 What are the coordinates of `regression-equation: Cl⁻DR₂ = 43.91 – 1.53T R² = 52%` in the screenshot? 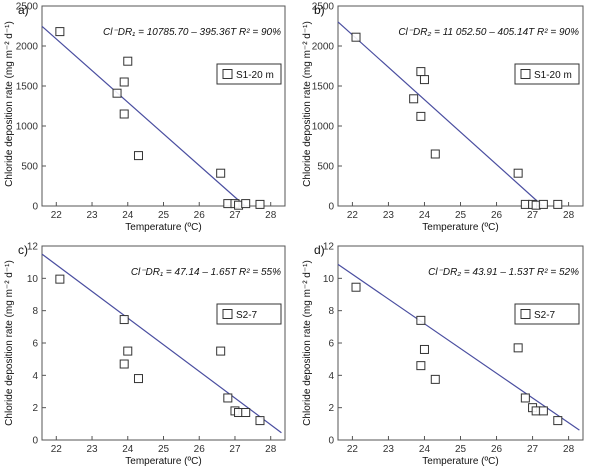 It's located at (503, 272).